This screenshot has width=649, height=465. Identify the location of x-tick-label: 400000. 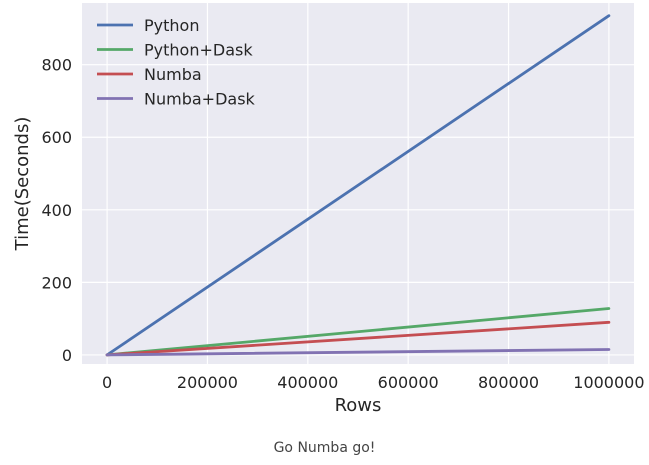
(307, 382).